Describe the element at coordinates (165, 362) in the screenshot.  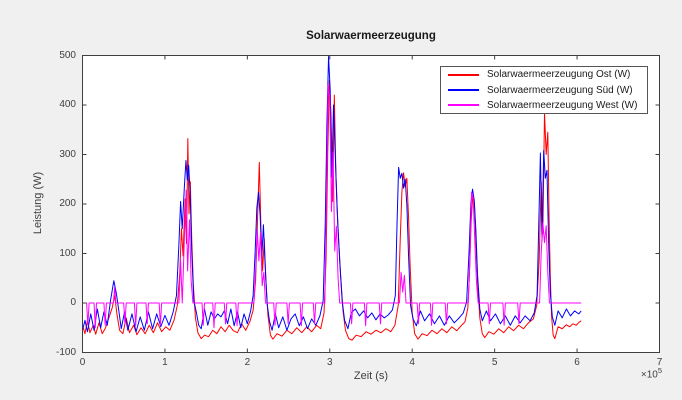
I see `x-tick-label: 1` at that location.